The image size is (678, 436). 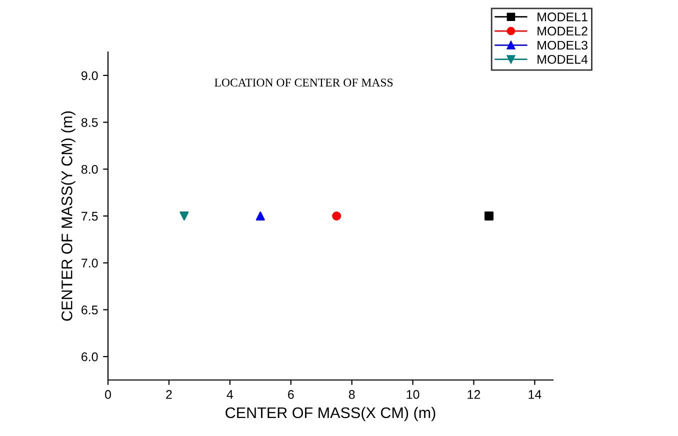 I want to click on legend-label: MODEL4, so click(x=563, y=59).